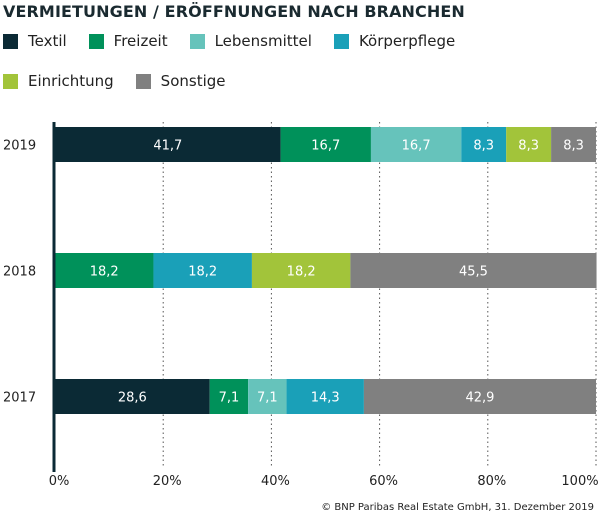 Image resolution: width=600 pixels, height=518 pixels. What do you see at coordinates (383, 481) in the screenshot?
I see `x-tick-label: 60%` at bounding box center [383, 481].